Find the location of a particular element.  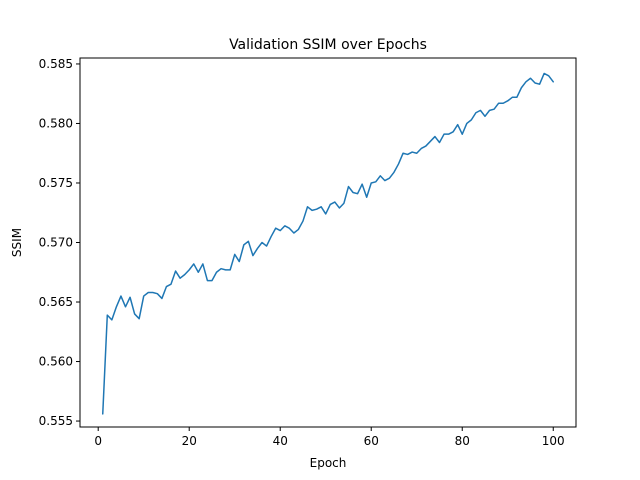

y-tick-label: 0.575 is located at coordinates (56, 183).